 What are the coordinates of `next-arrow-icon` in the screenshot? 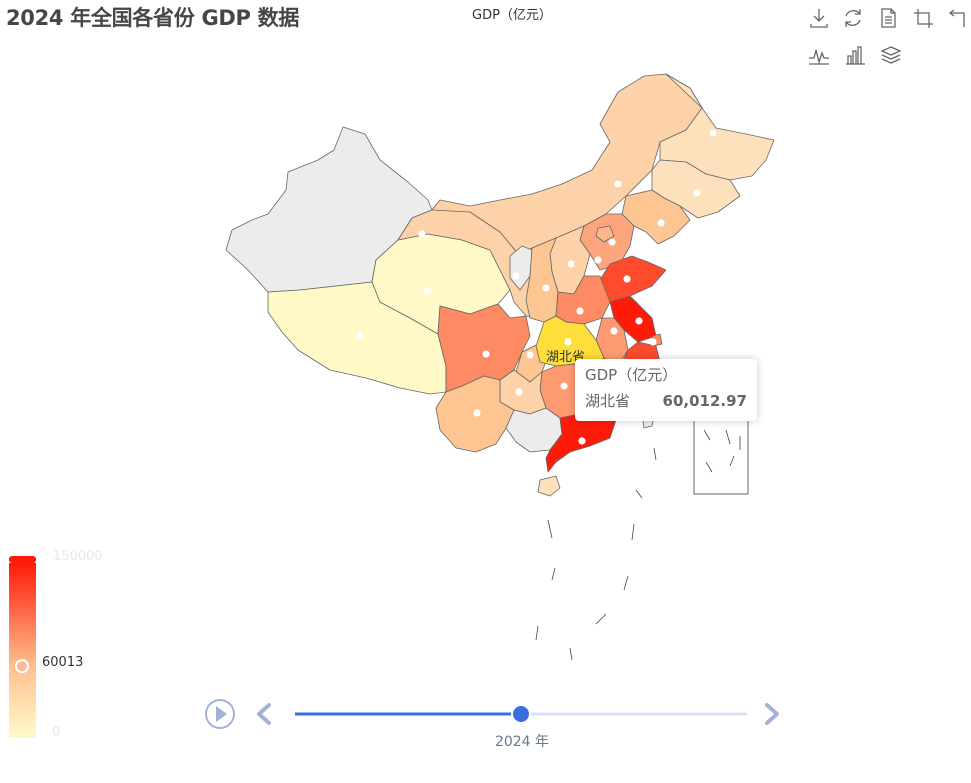 It's located at (772, 714).